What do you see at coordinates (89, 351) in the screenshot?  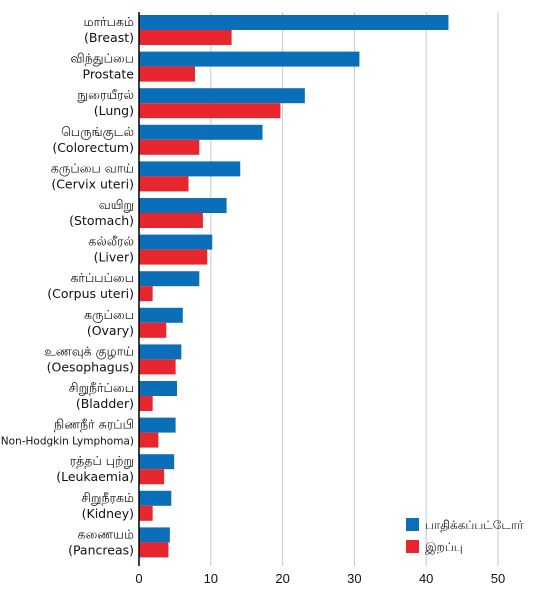 I see `category-label-tamil: உணவுக் குழாய்` at bounding box center [89, 351].